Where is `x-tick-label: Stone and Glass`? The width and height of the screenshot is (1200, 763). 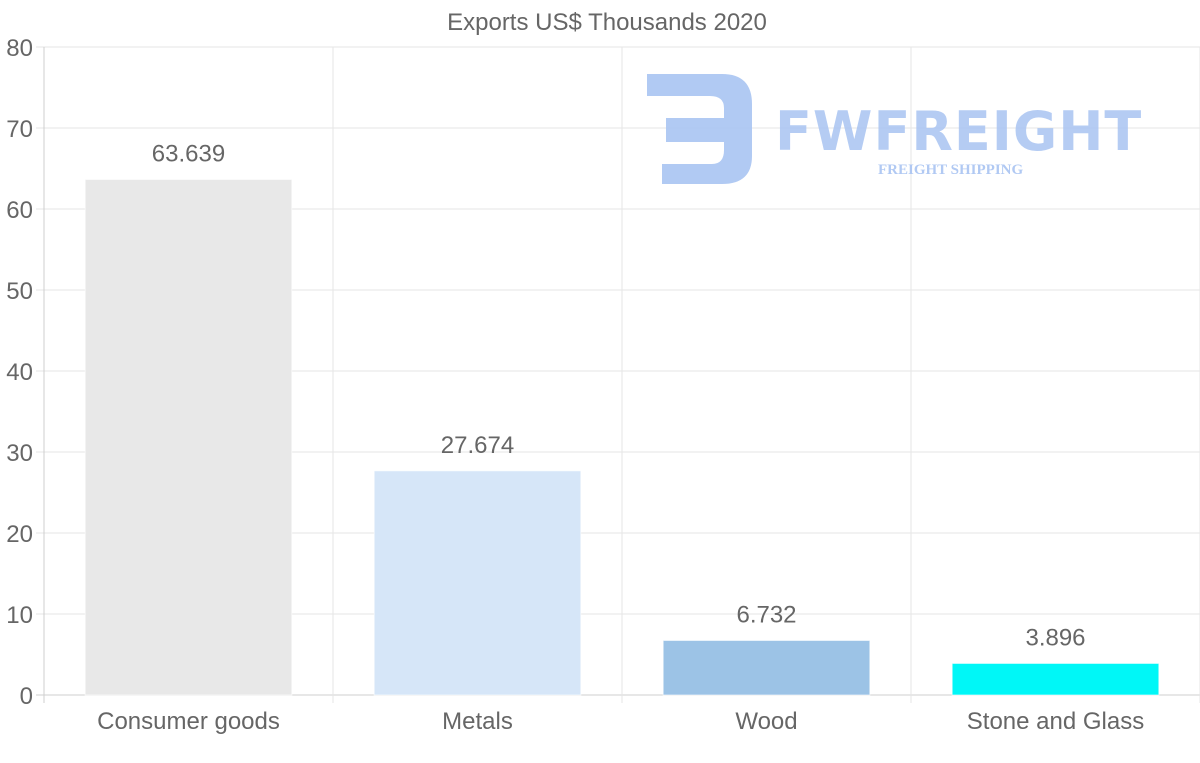
x-tick-label: Stone and Glass is located at coordinates (1055, 721).